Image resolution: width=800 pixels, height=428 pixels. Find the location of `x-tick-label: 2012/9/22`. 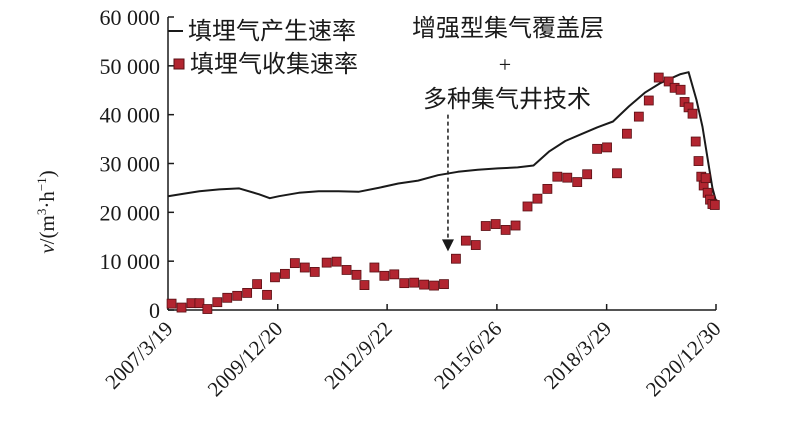

x-tick-label: 2012/9/22 is located at coordinates (357, 355).